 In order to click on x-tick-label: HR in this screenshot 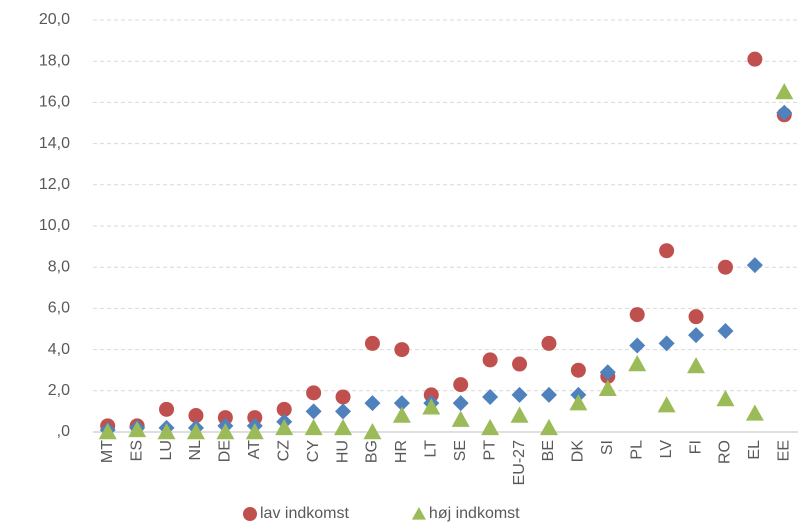, I will do `click(401, 451)`.